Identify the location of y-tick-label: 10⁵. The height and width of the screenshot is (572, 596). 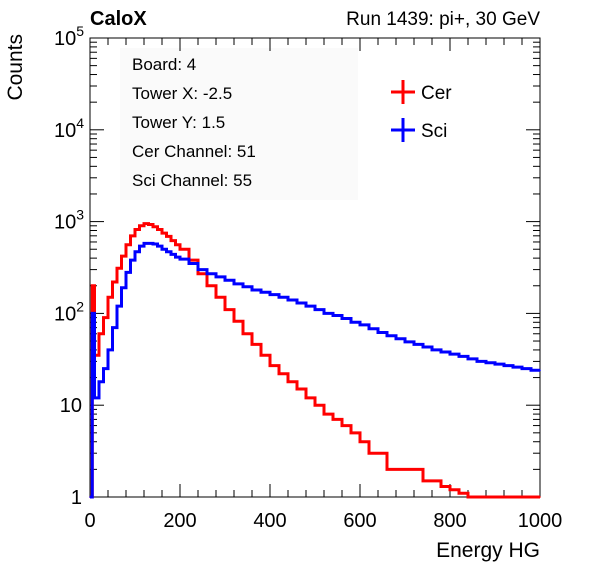
(69, 36).